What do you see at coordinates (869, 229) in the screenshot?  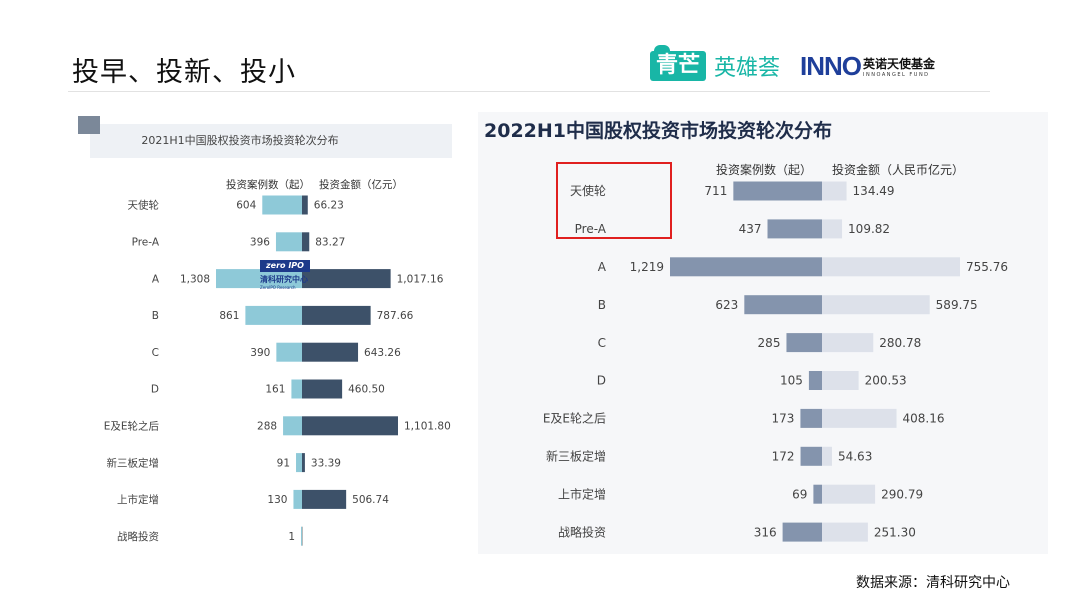 I see `amount-label: 109.82` at bounding box center [869, 229].